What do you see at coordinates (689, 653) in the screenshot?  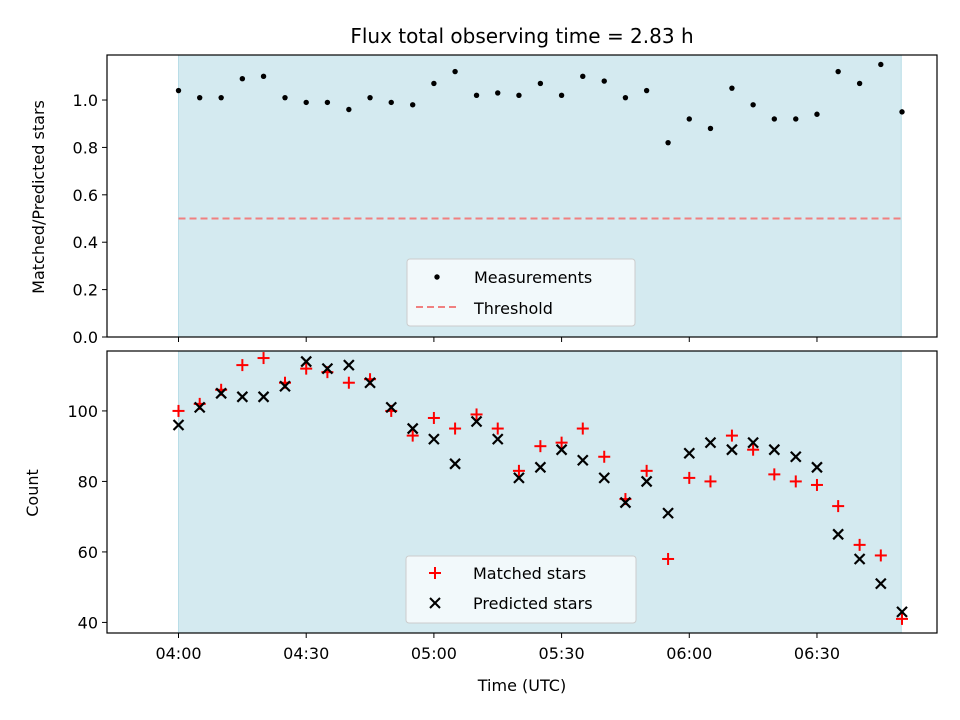 I see `xtick-label: 06:00` at bounding box center [689, 653].